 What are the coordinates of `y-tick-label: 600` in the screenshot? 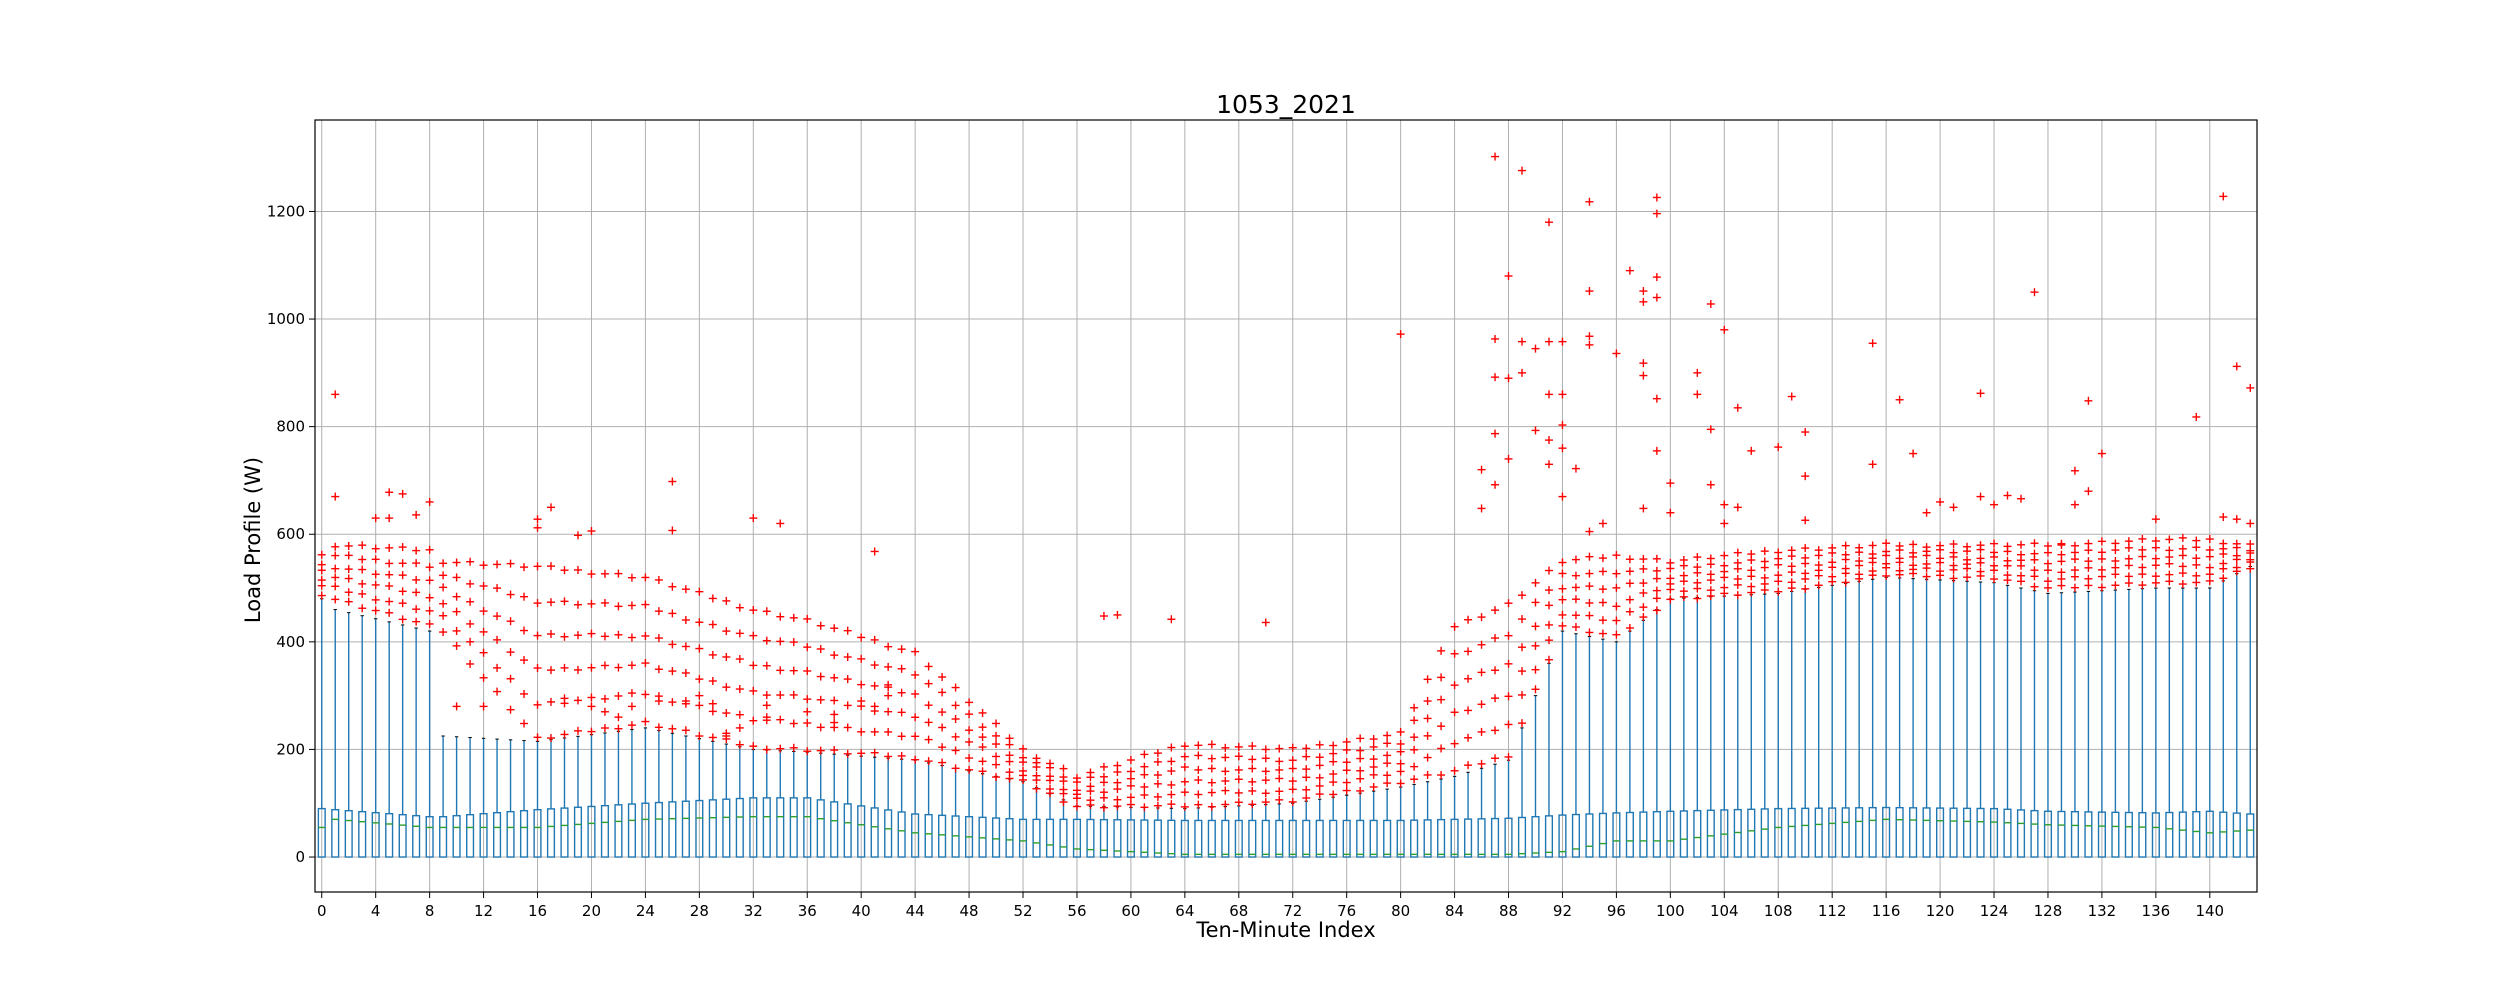 It's located at (290, 534).